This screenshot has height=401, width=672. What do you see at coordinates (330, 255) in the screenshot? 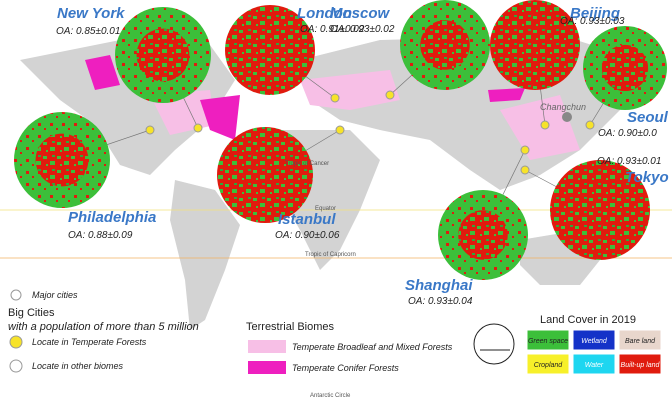
I see `tropic-capricorn: Tropic of Capricorn` at bounding box center [330, 255].